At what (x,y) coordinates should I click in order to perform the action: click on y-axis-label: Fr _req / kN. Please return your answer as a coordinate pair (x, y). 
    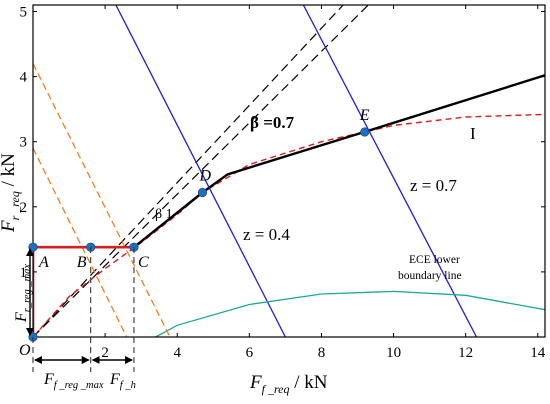
    Looking at the image, I should click on (11, 193).